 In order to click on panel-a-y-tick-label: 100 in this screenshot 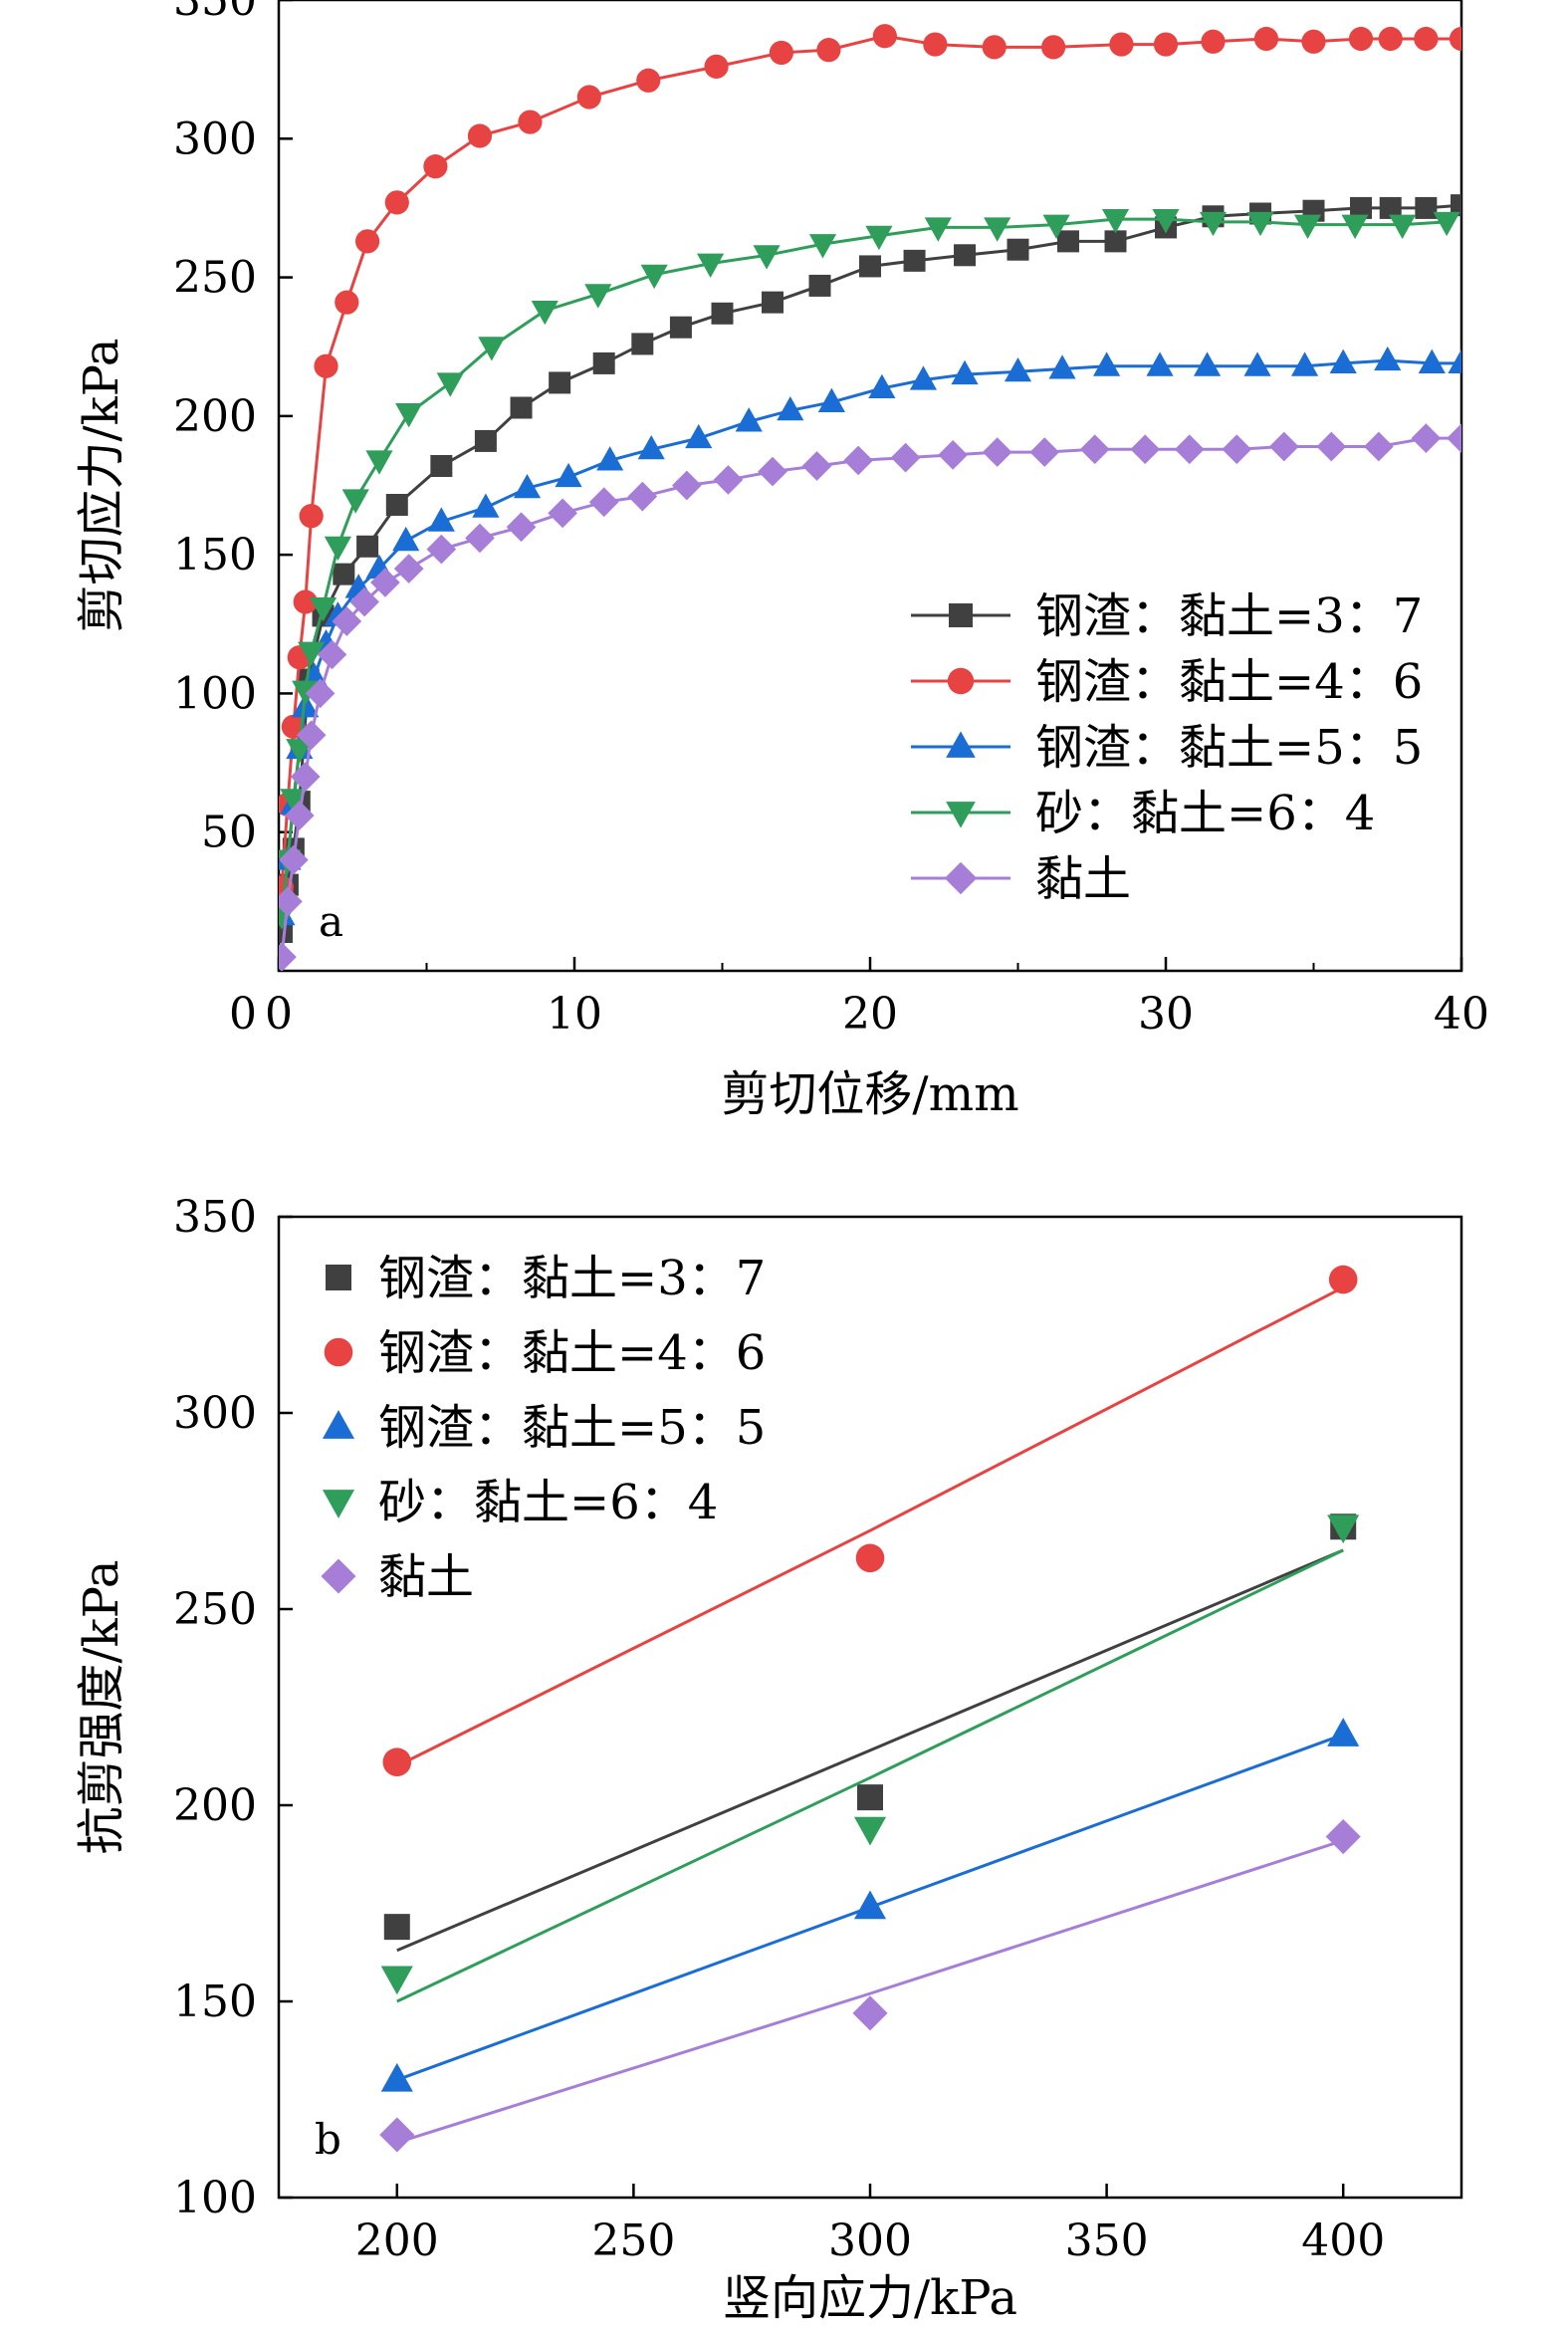, I will do `click(215, 693)`.